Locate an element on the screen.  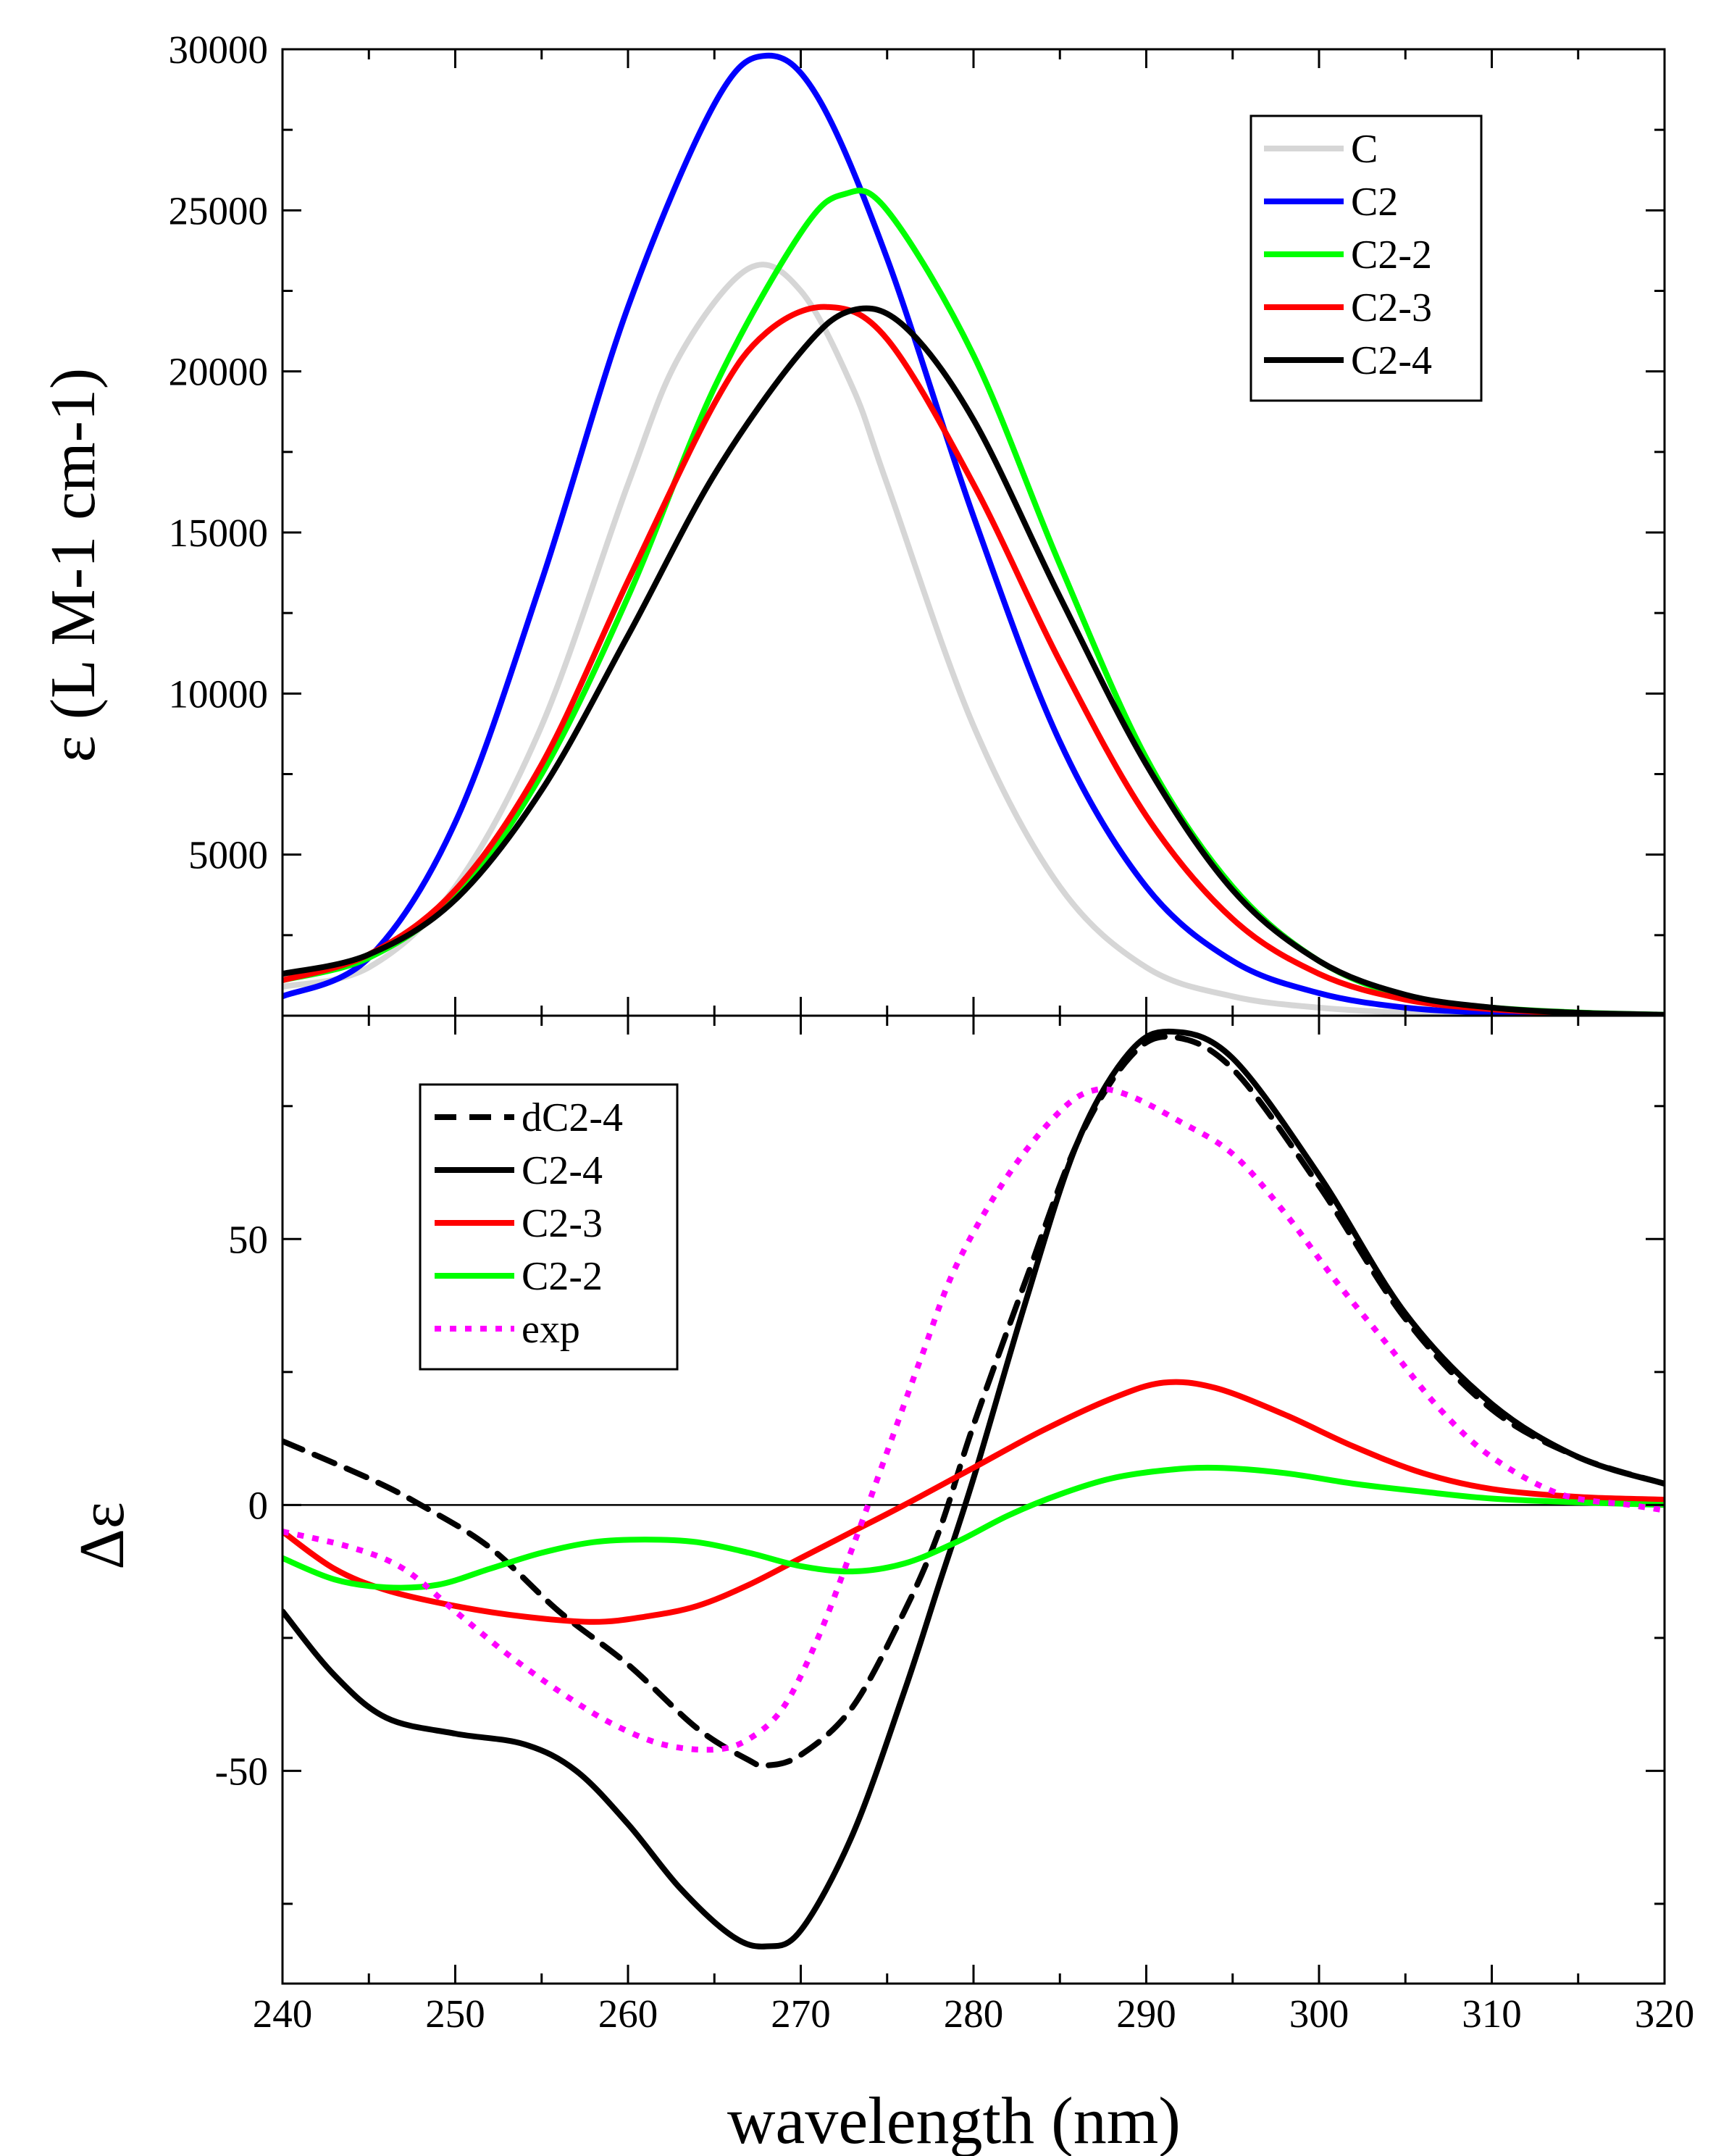
legend: dC2-4 C2-4 C2-3 C2-2 exp is located at coordinates (549, 1227).